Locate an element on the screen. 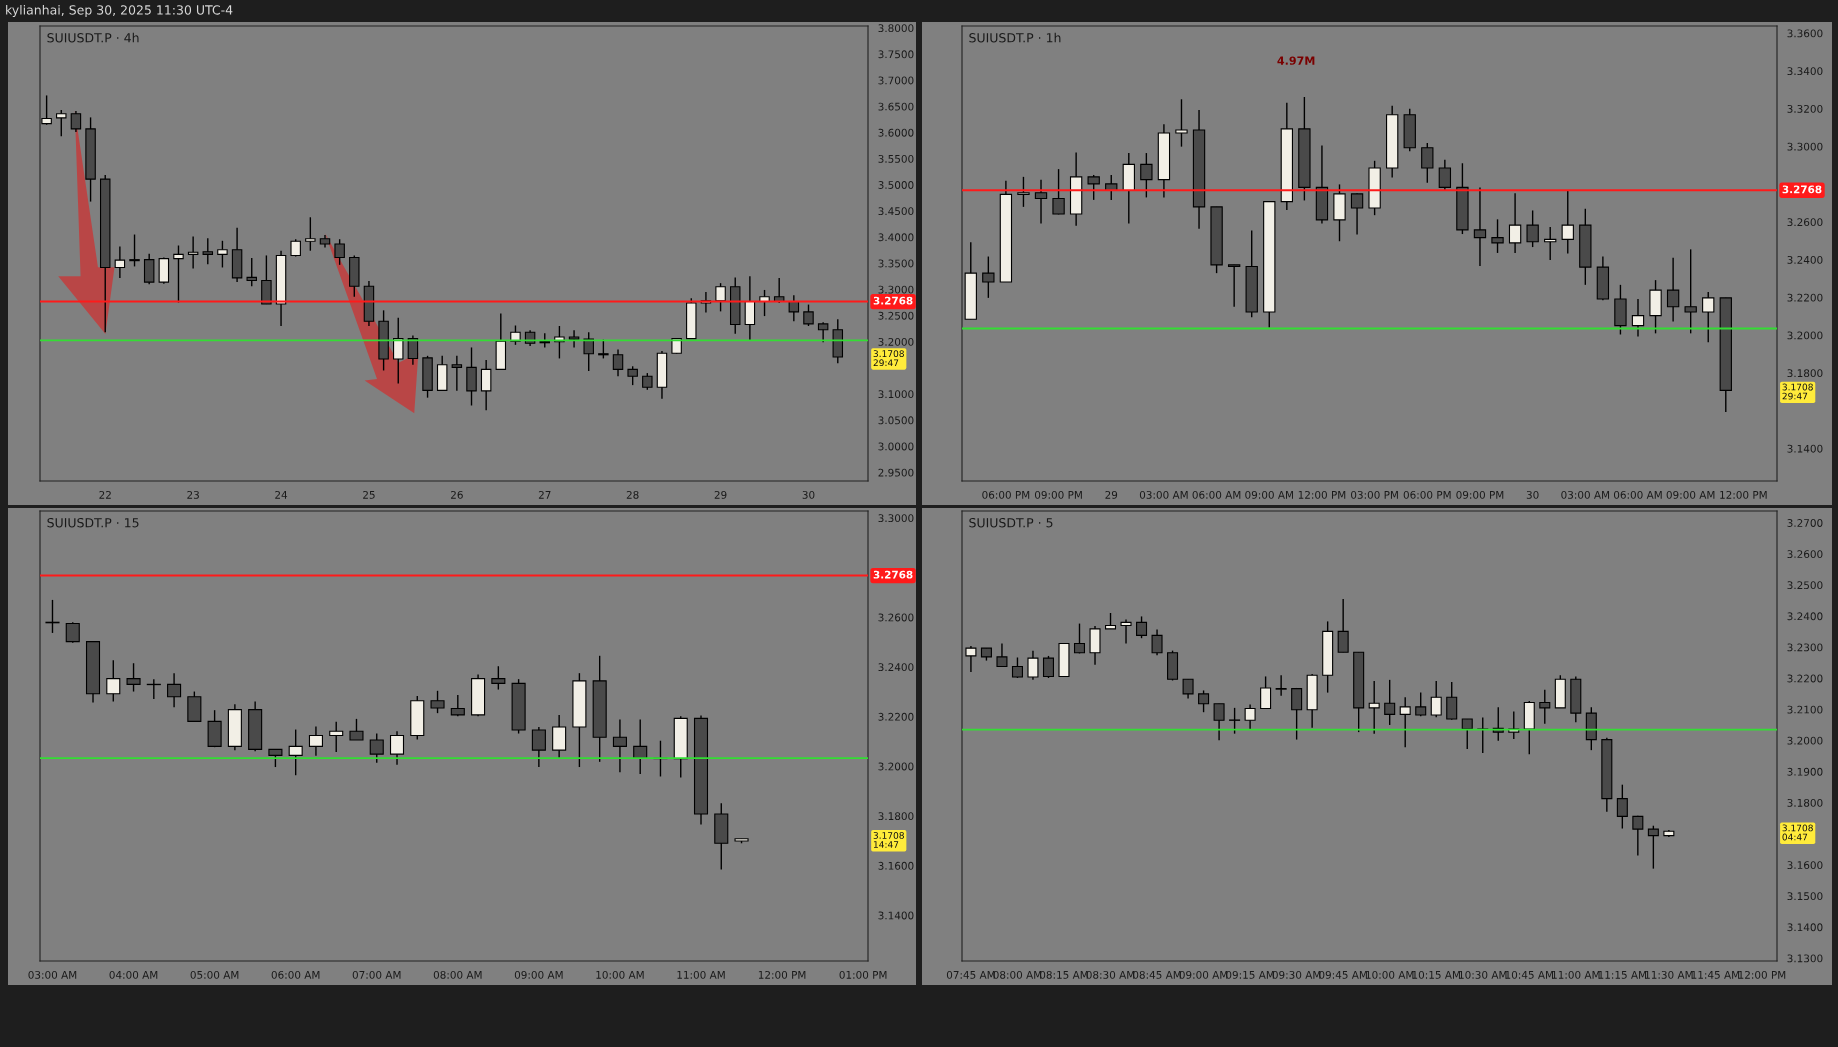  y-tick-label: 3.2500 is located at coordinates (1805, 585).